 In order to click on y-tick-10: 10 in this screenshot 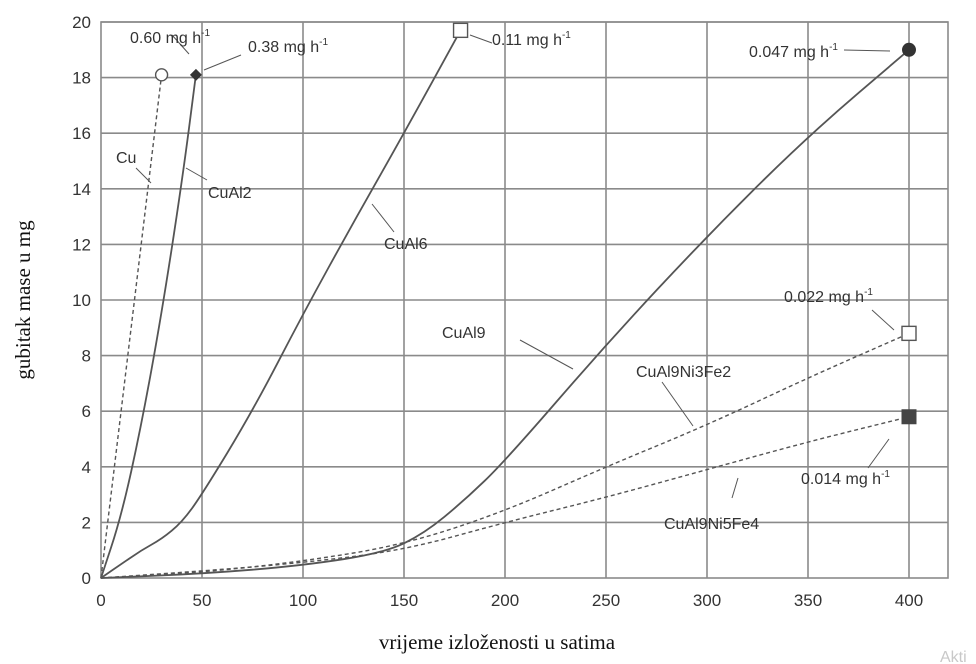, I will do `click(81, 300)`.